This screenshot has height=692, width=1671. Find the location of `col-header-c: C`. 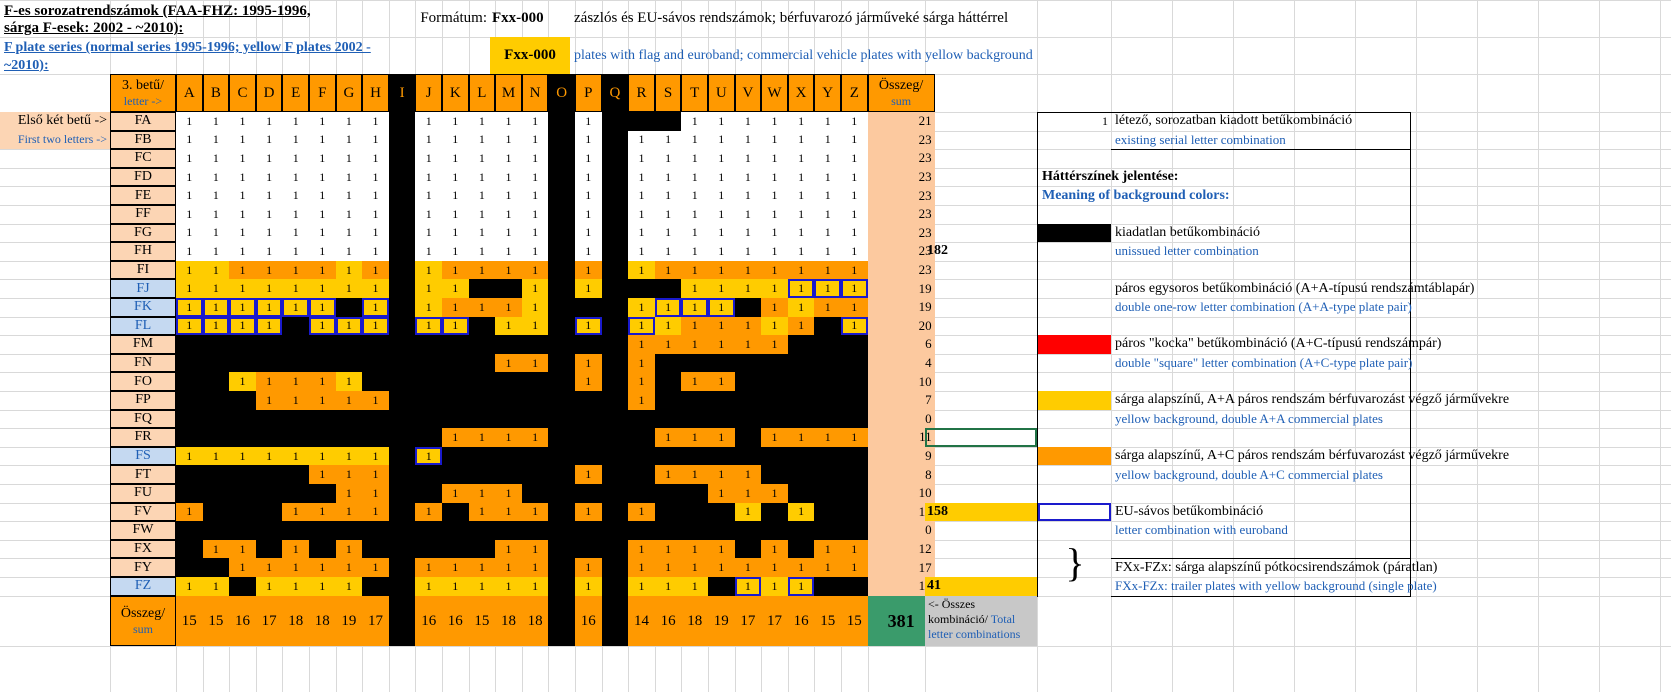

col-header-c: C is located at coordinates (242, 93).